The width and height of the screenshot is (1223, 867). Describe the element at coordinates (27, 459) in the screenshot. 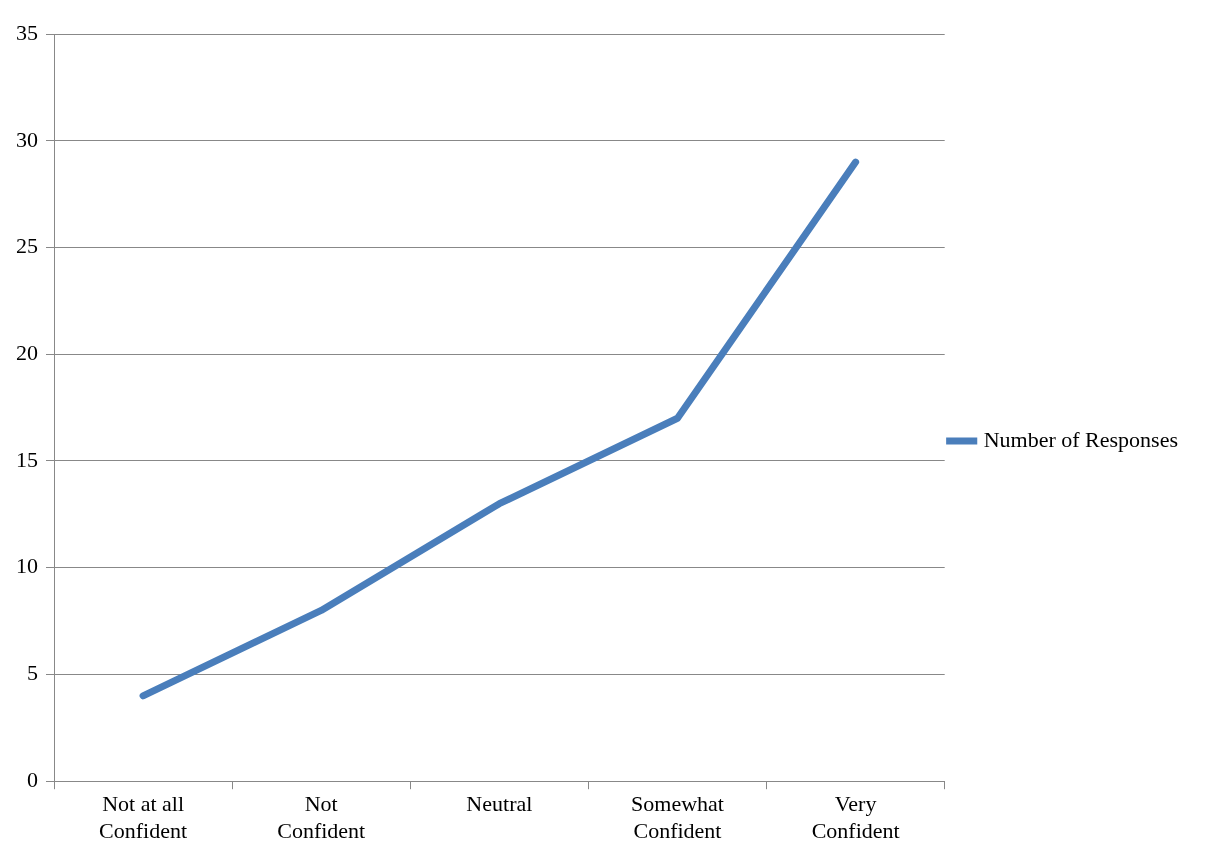

I see `y-tick-label: 15` at that location.